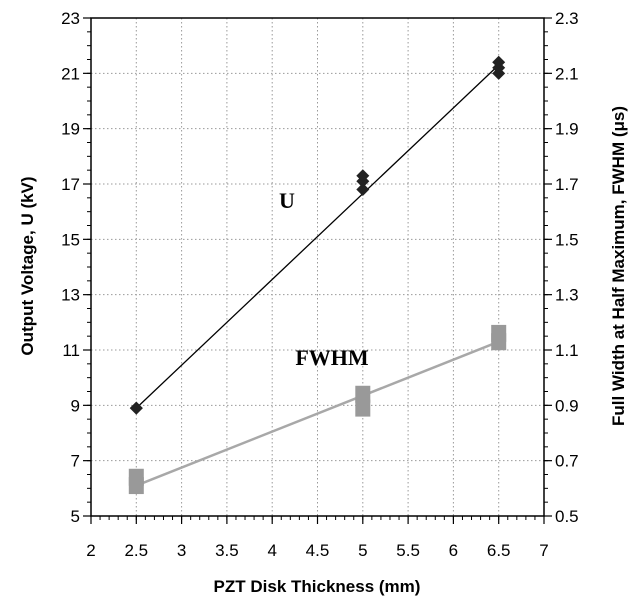 The height and width of the screenshot is (601, 639). Describe the element at coordinates (453, 550) in the screenshot. I see `x-tick-label: 6` at that location.